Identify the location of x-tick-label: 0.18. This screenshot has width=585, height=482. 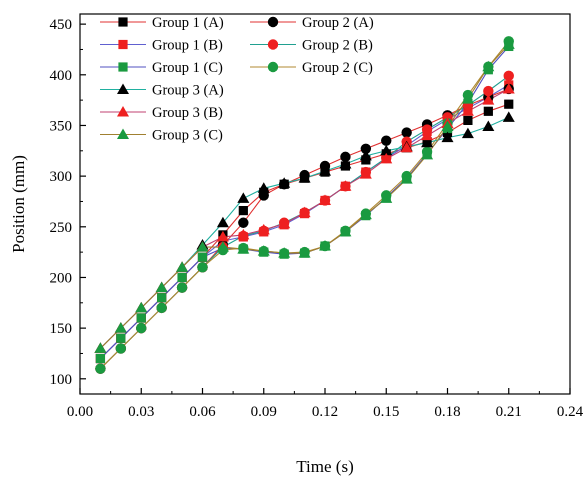
(447, 412).